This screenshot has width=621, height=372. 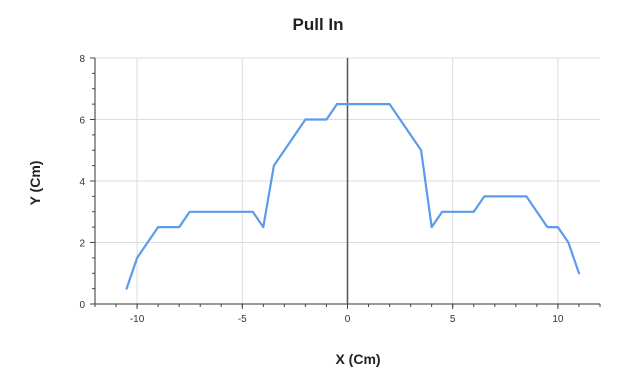 What do you see at coordinates (318, 24) in the screenshot?
I see `chart-title: Pull In` at bounding box center [318, 24].